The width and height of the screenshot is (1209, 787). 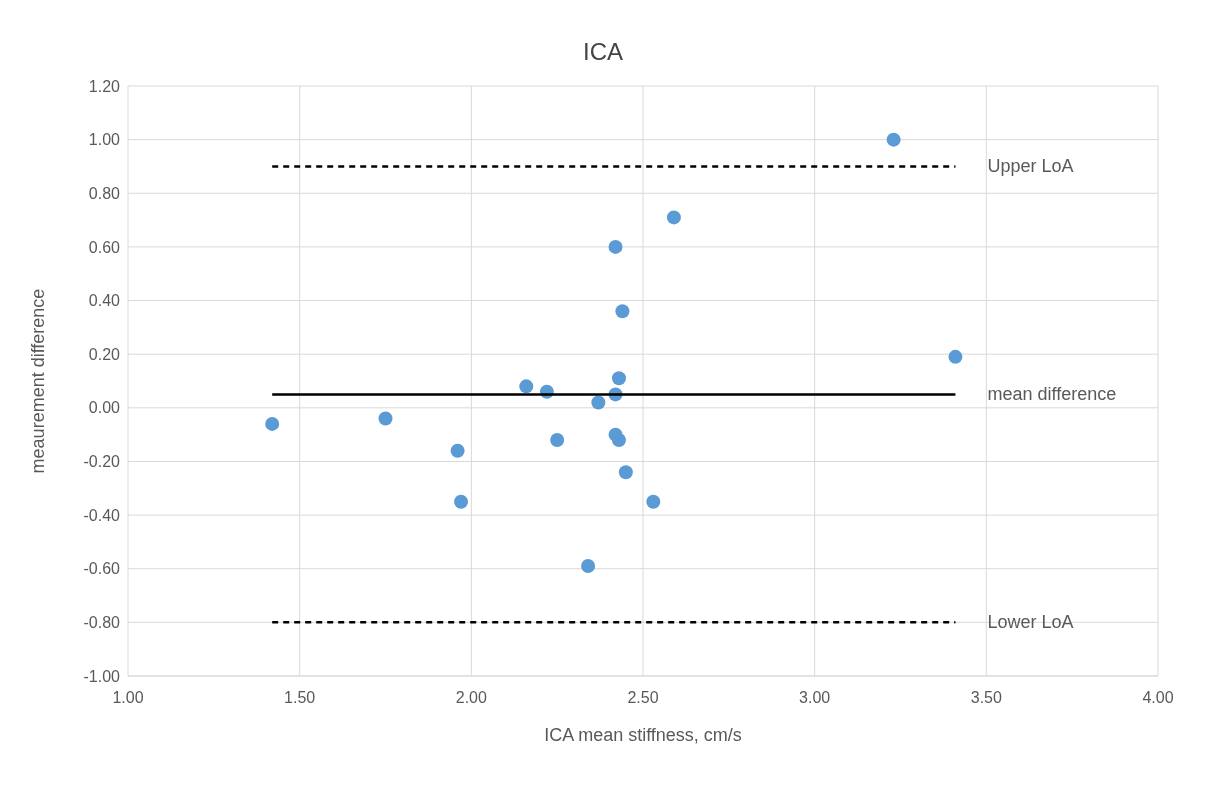 What do you see at coordinates (104, 140) in the screenshot?
I see `y-tick-label: 1.00` at bounding box center [104, 140].